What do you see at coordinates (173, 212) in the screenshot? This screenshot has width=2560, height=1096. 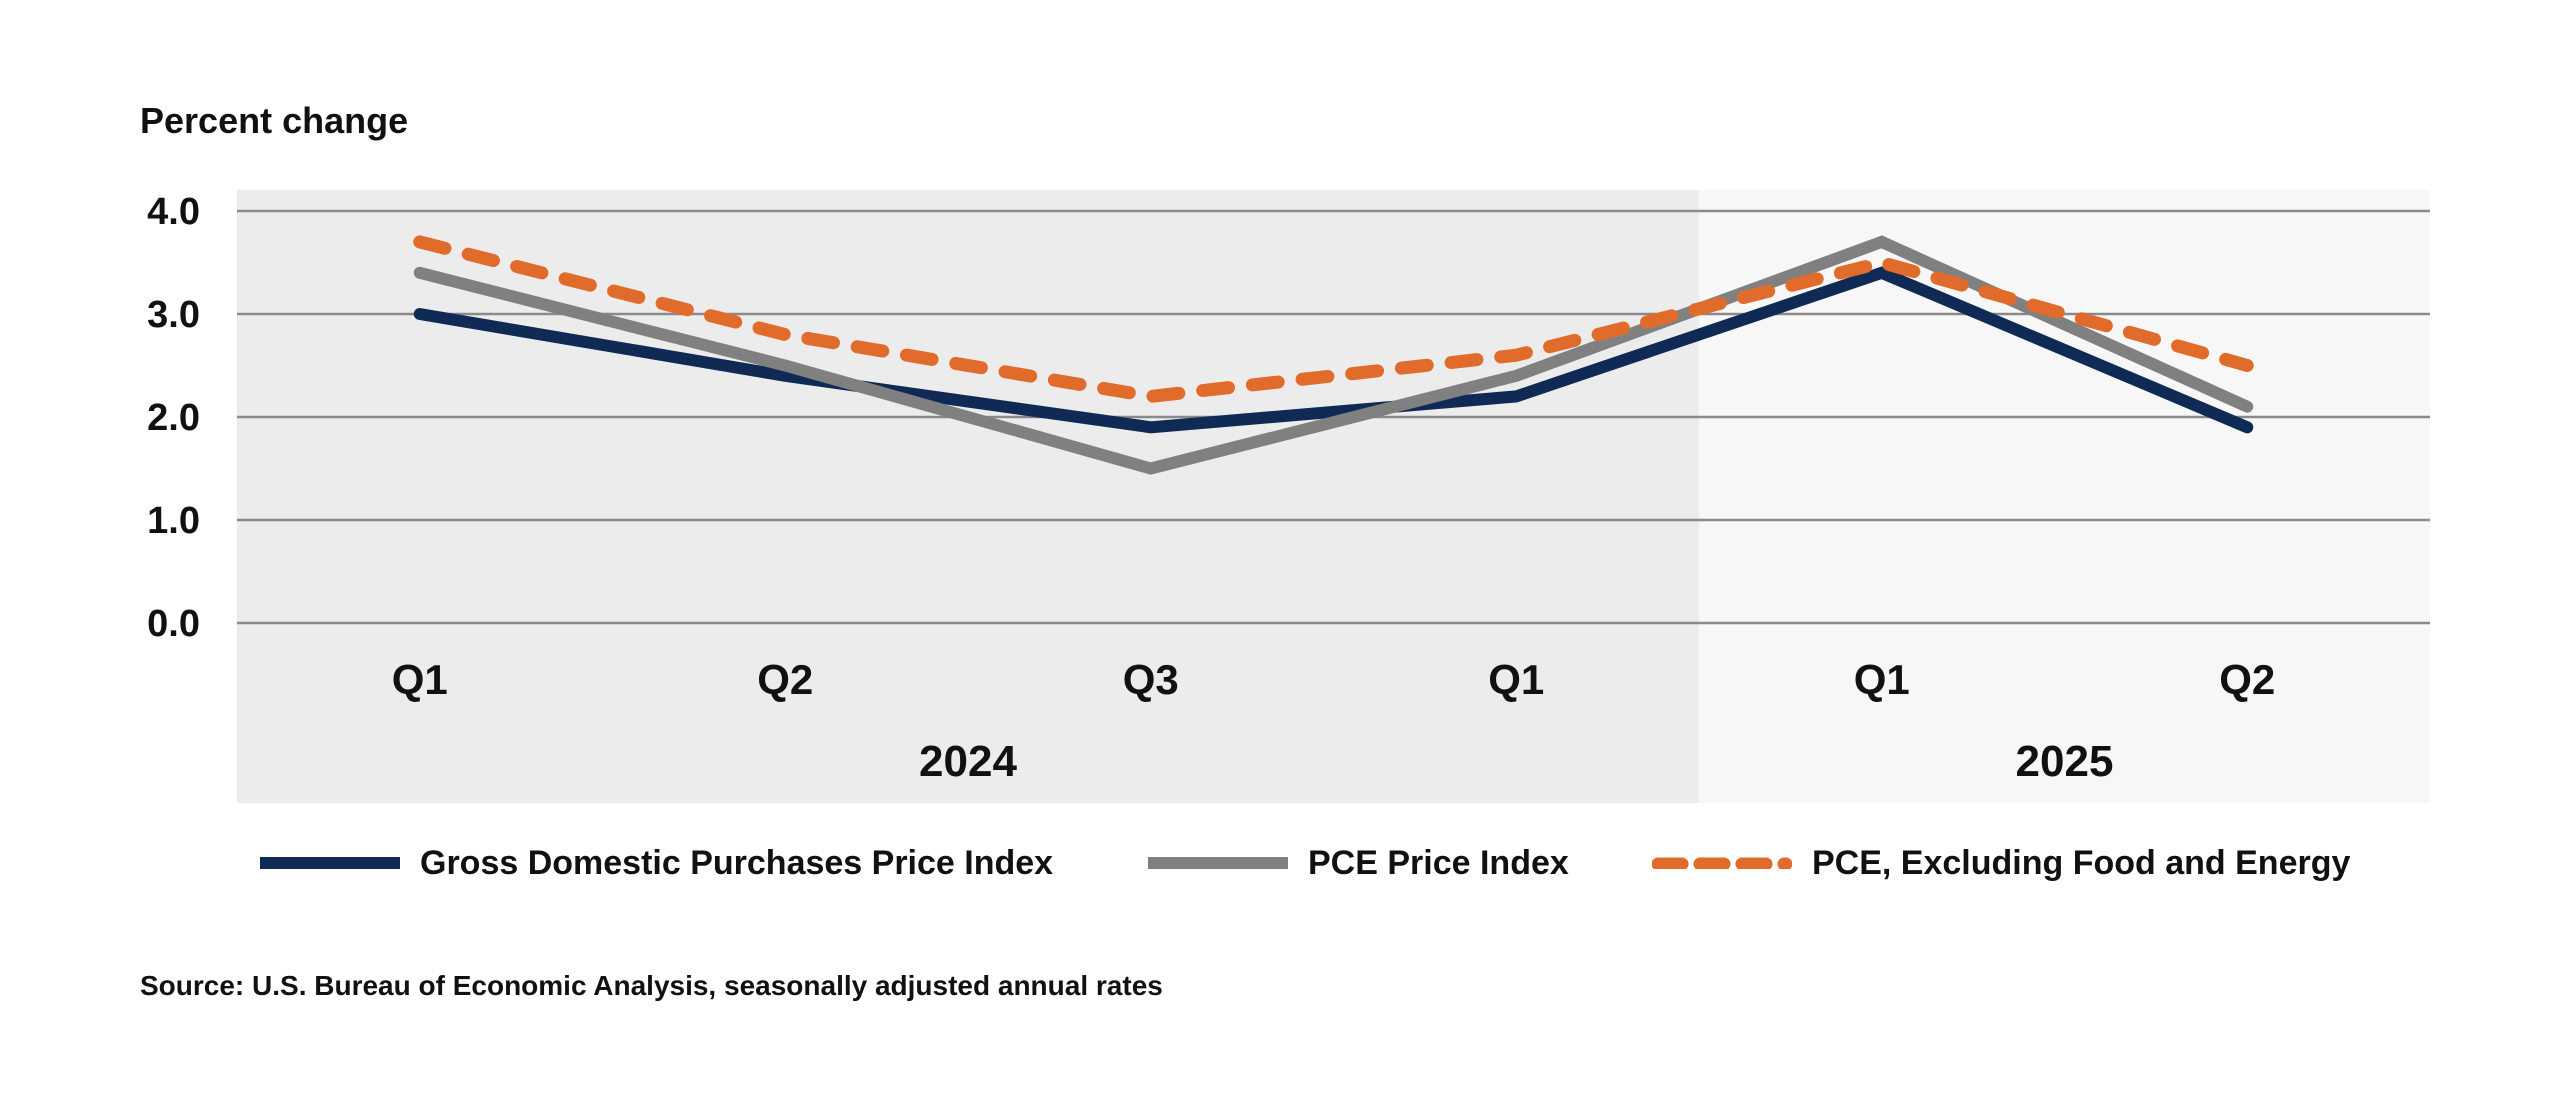 I see `y-tick-label: 4.0` at bounding box center [173, 212].